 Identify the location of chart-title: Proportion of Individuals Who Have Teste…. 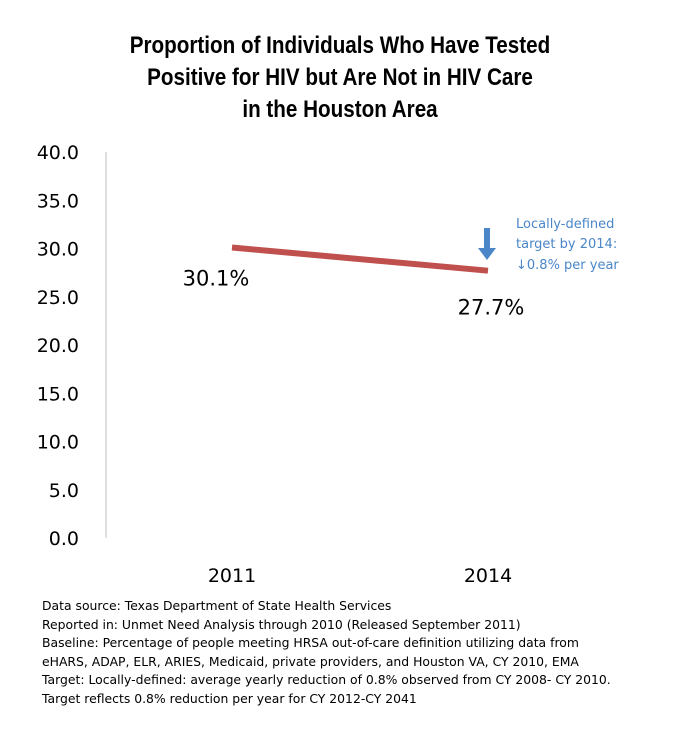
(340, 78).